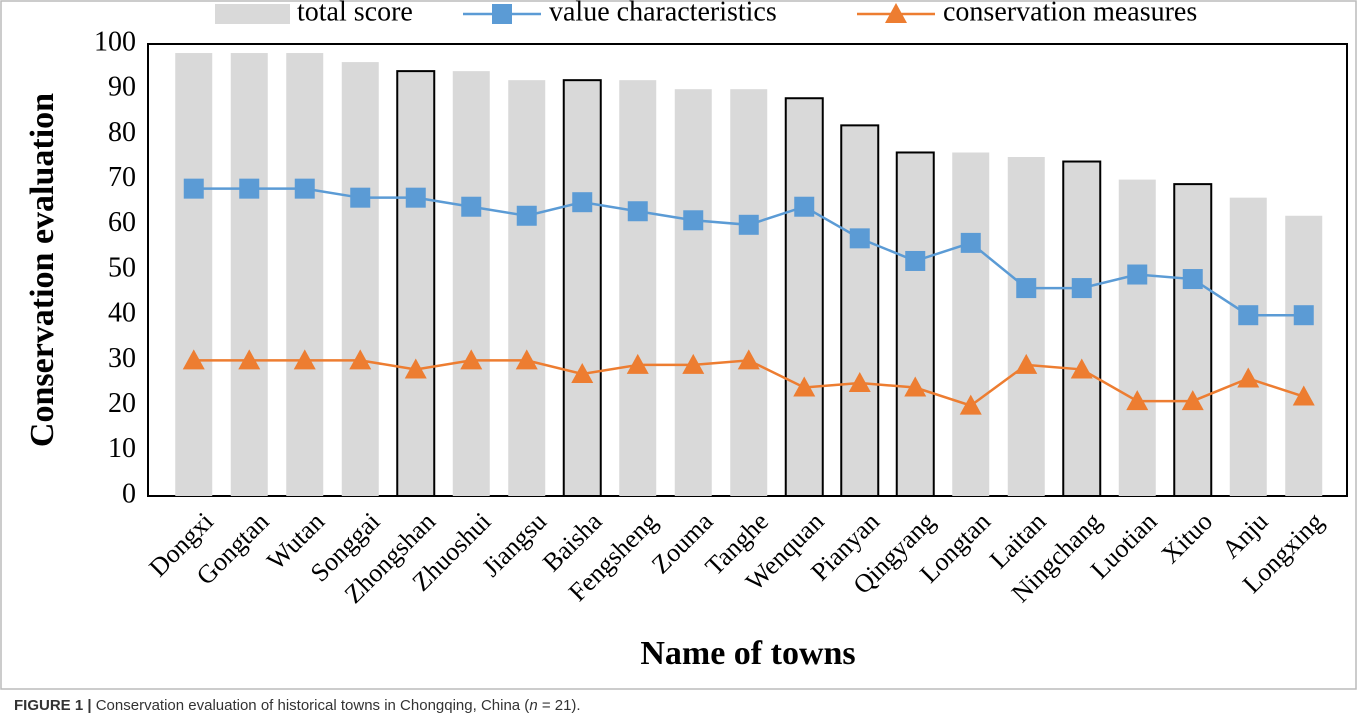  Describe the element at coordinates (252, 14) in the screenshot. I see `legend-swatch` at that location.